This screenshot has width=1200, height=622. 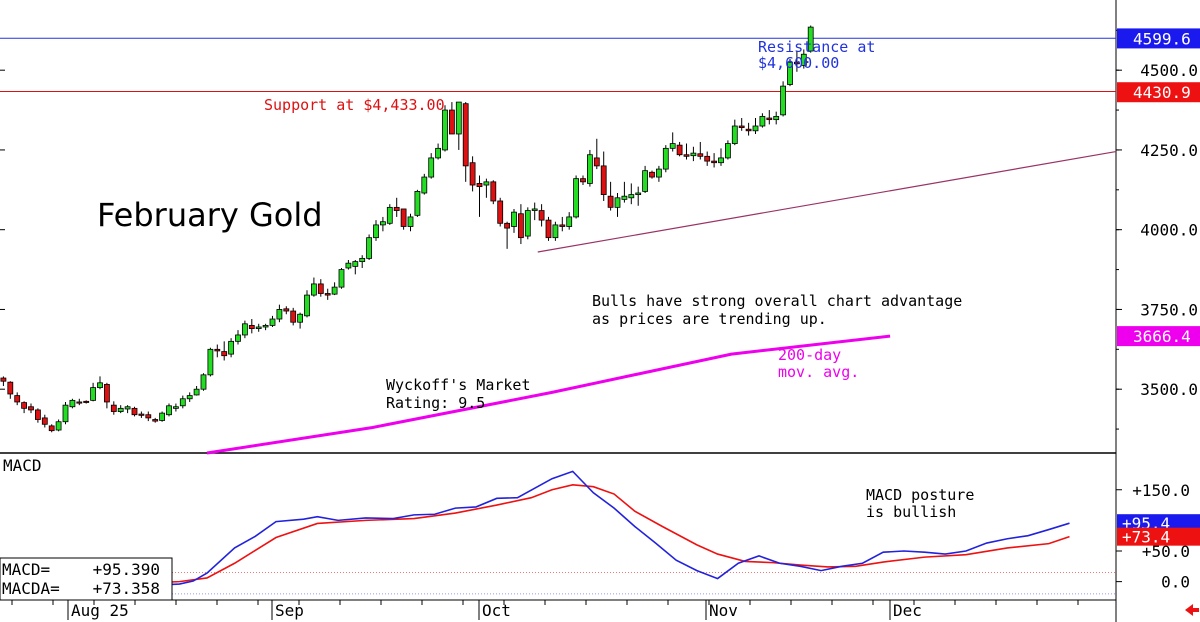 What do you see at coordinates (1162, 92) in the screenshot?
I see `price-tag-text: 4430.9` at bounding box center [1162, 92].